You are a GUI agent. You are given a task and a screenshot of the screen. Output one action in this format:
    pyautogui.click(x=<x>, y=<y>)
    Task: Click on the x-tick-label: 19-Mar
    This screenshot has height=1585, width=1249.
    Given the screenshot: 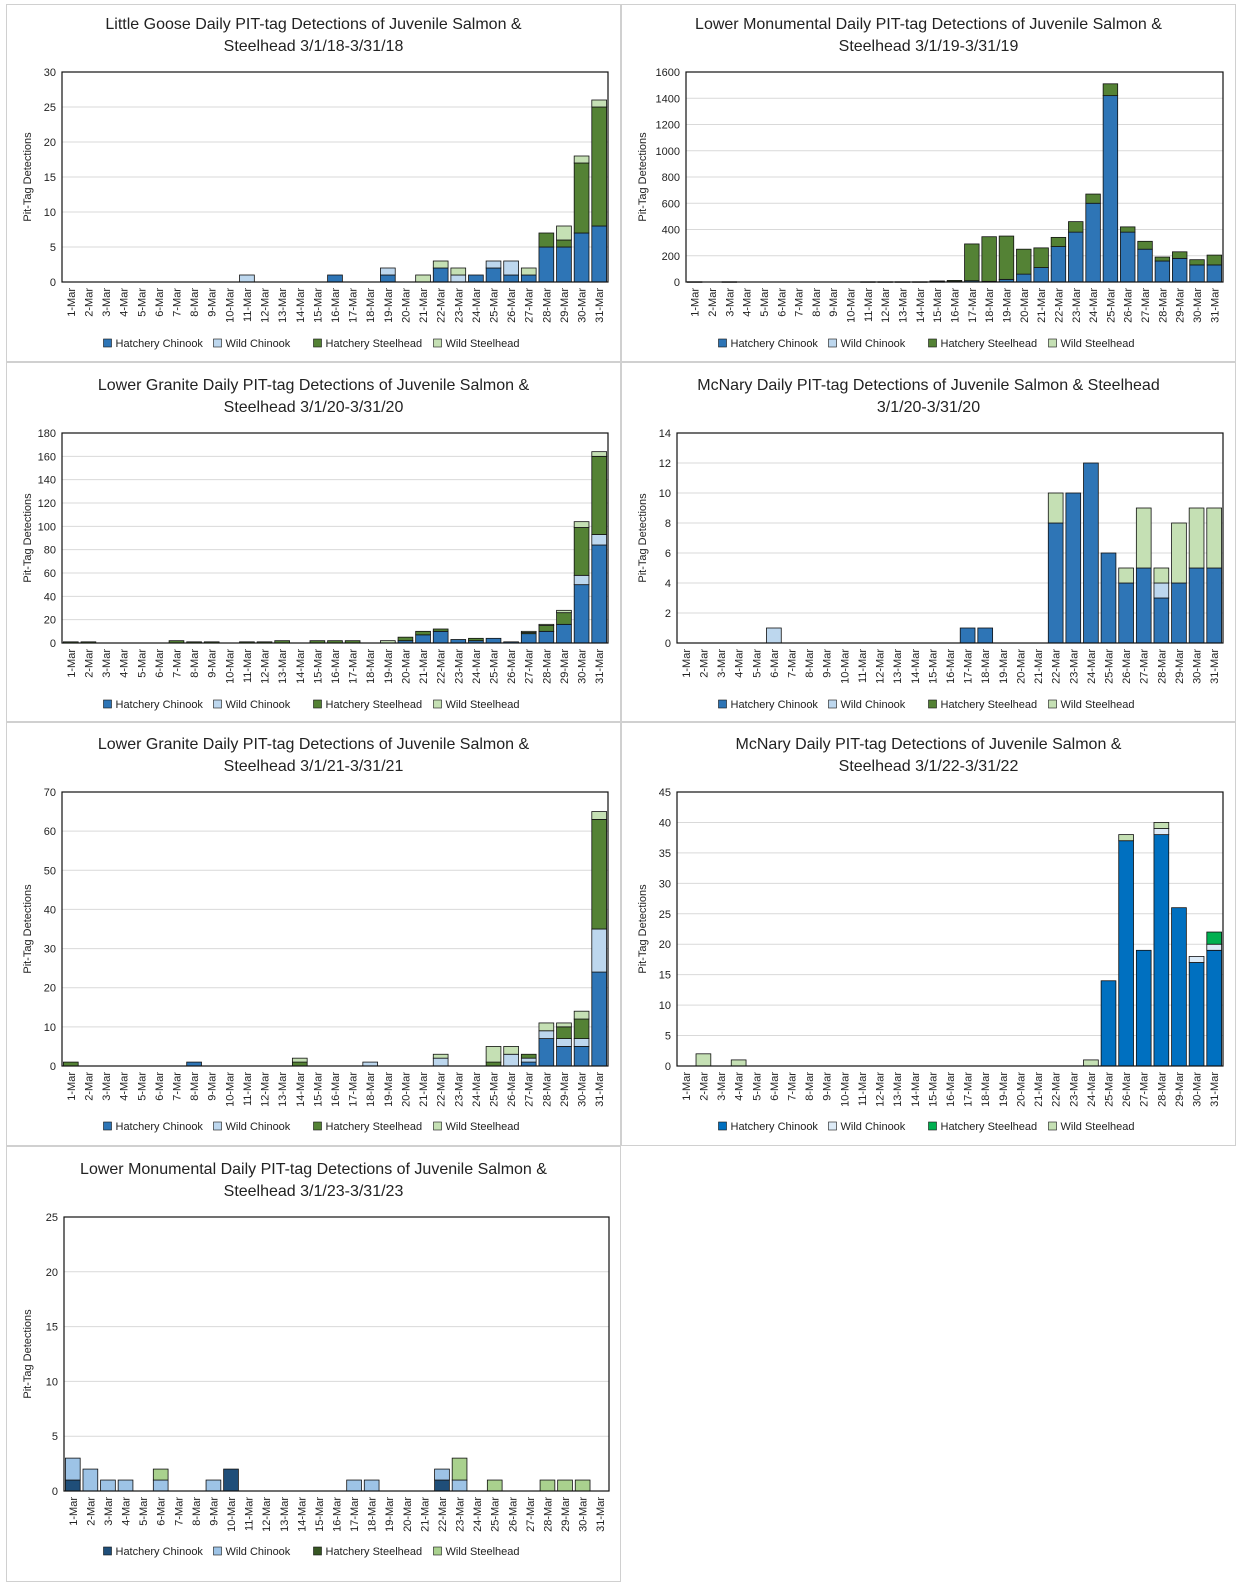 What is the action you would take?
    pyautogui.click(x=390, y=1514)
    